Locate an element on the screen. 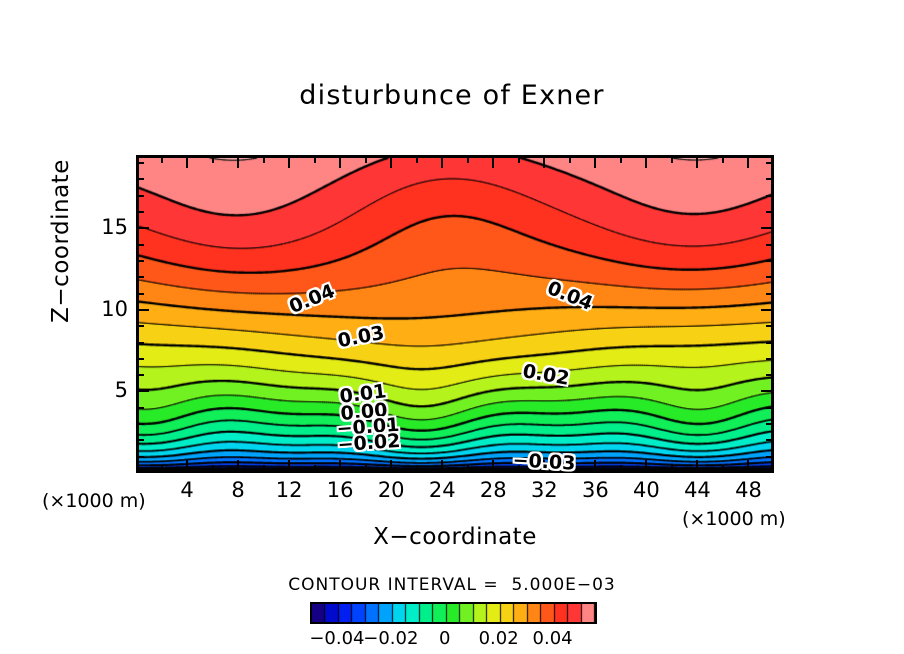  x-units-left: (×1000 m) is located at coordinates (94, 501).